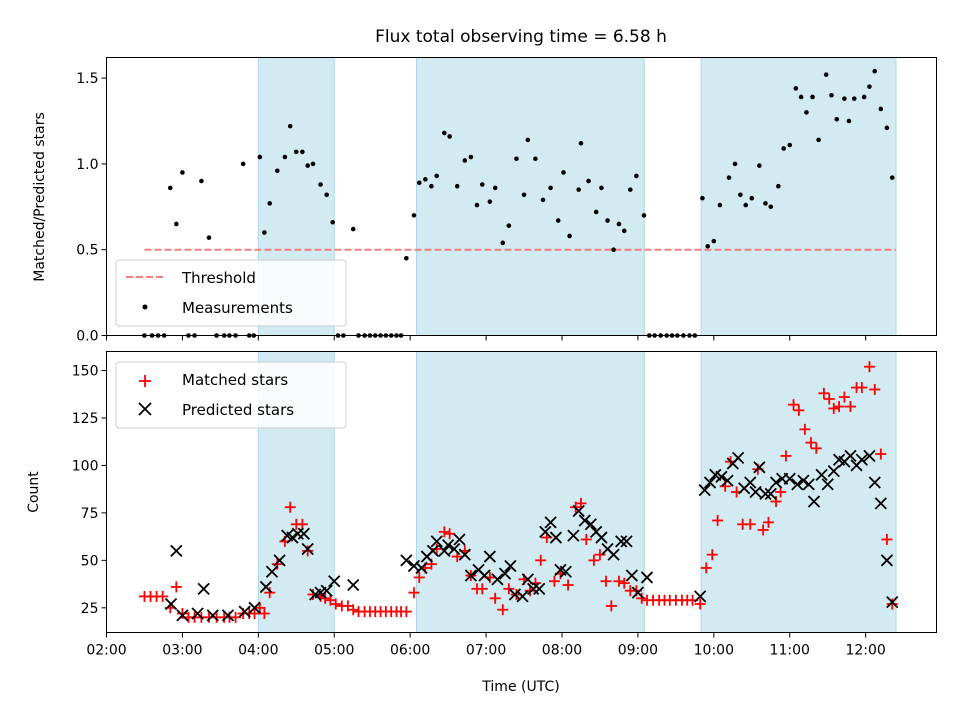 The image size is (960, 720). I want to click on y-tick-label: 100, so click(85, 466).